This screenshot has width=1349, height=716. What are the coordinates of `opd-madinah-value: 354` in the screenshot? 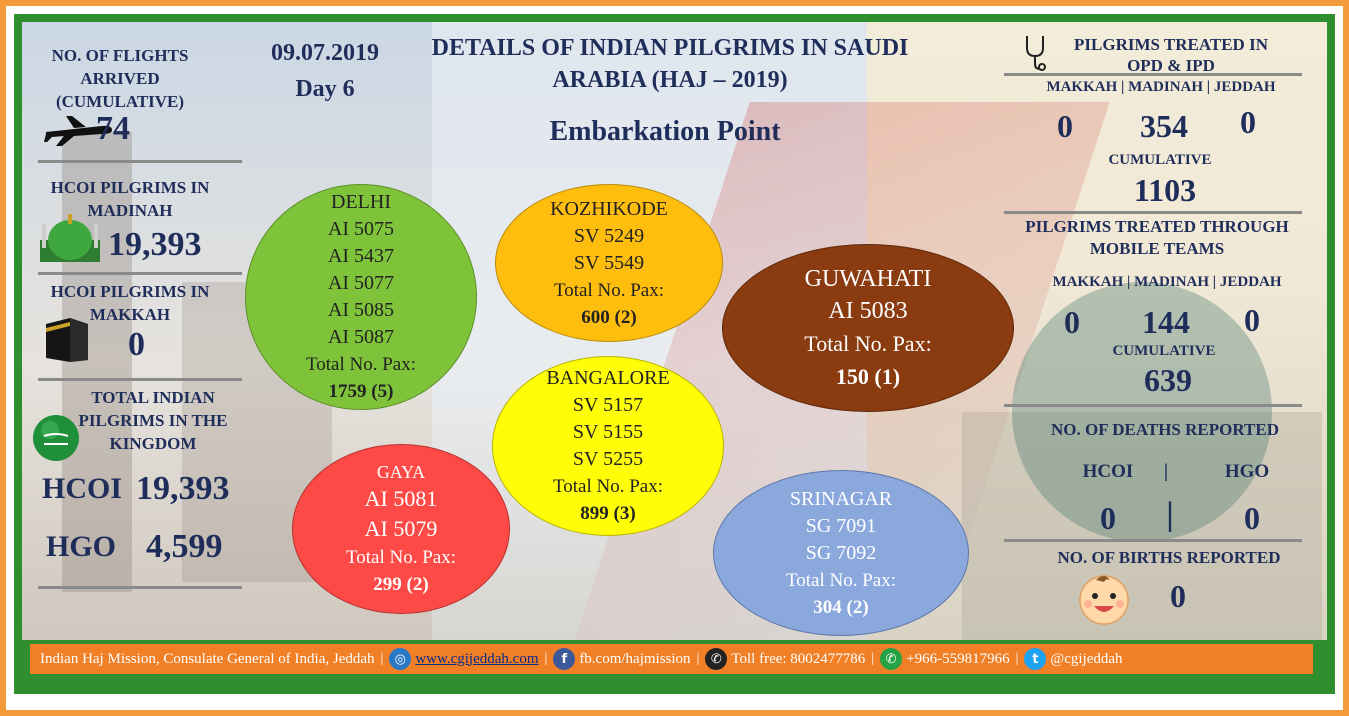 It's located at (1164, 126).